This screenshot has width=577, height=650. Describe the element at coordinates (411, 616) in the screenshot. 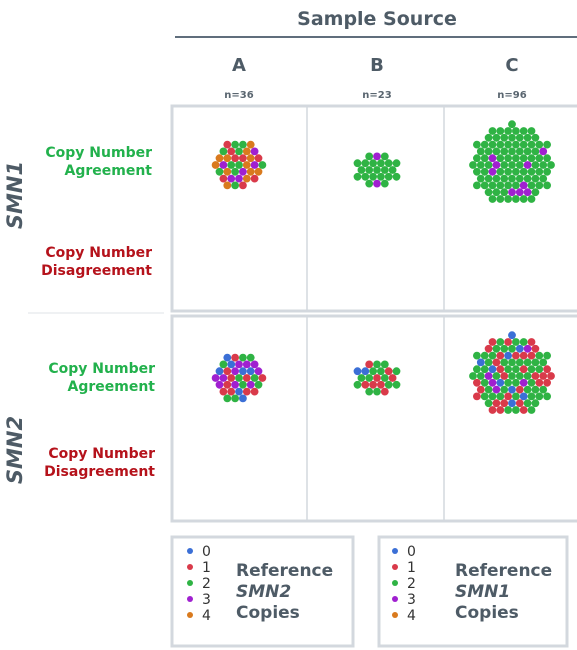

I see `legend-key-4: 4` at that location.